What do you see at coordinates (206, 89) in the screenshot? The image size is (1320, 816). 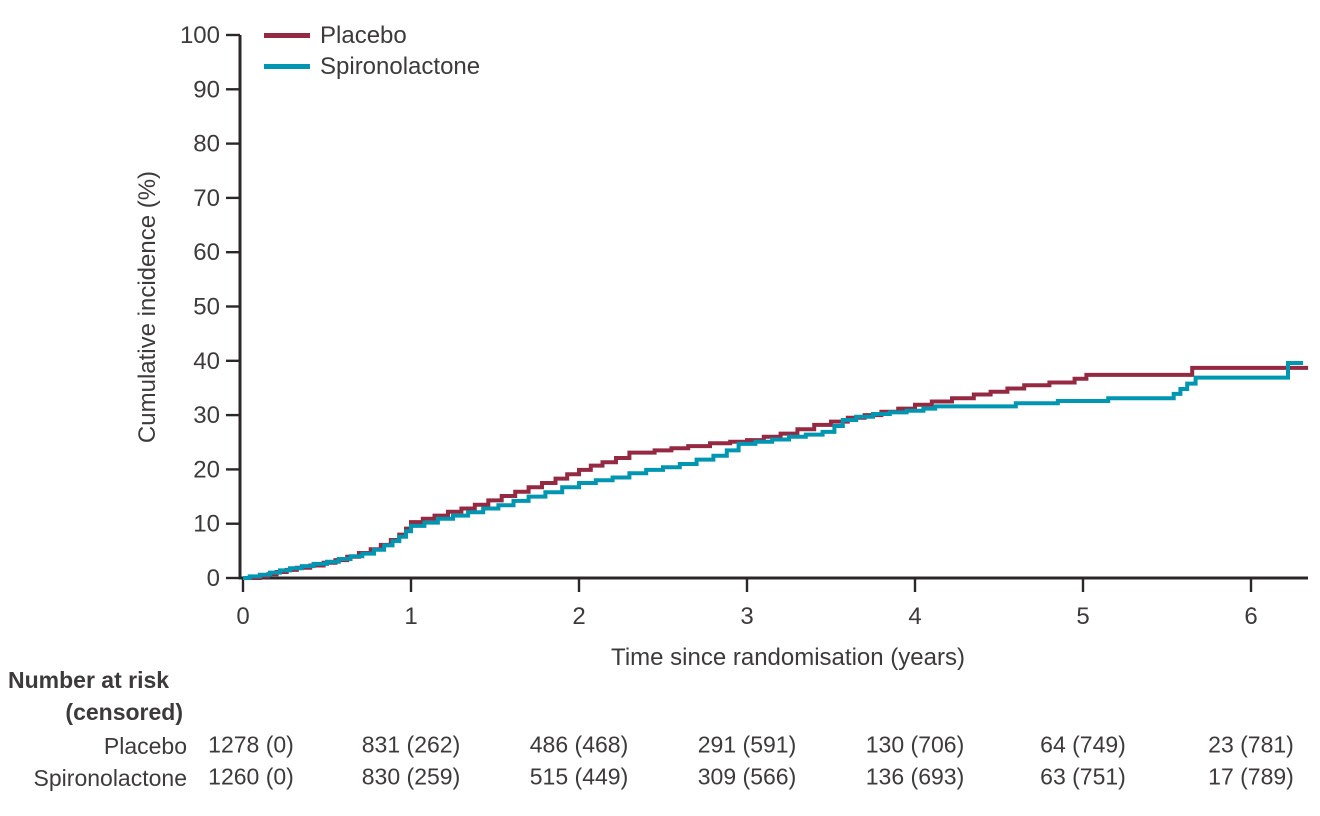 I see `y-tick-label: 90` at bounding box center [206, 89].